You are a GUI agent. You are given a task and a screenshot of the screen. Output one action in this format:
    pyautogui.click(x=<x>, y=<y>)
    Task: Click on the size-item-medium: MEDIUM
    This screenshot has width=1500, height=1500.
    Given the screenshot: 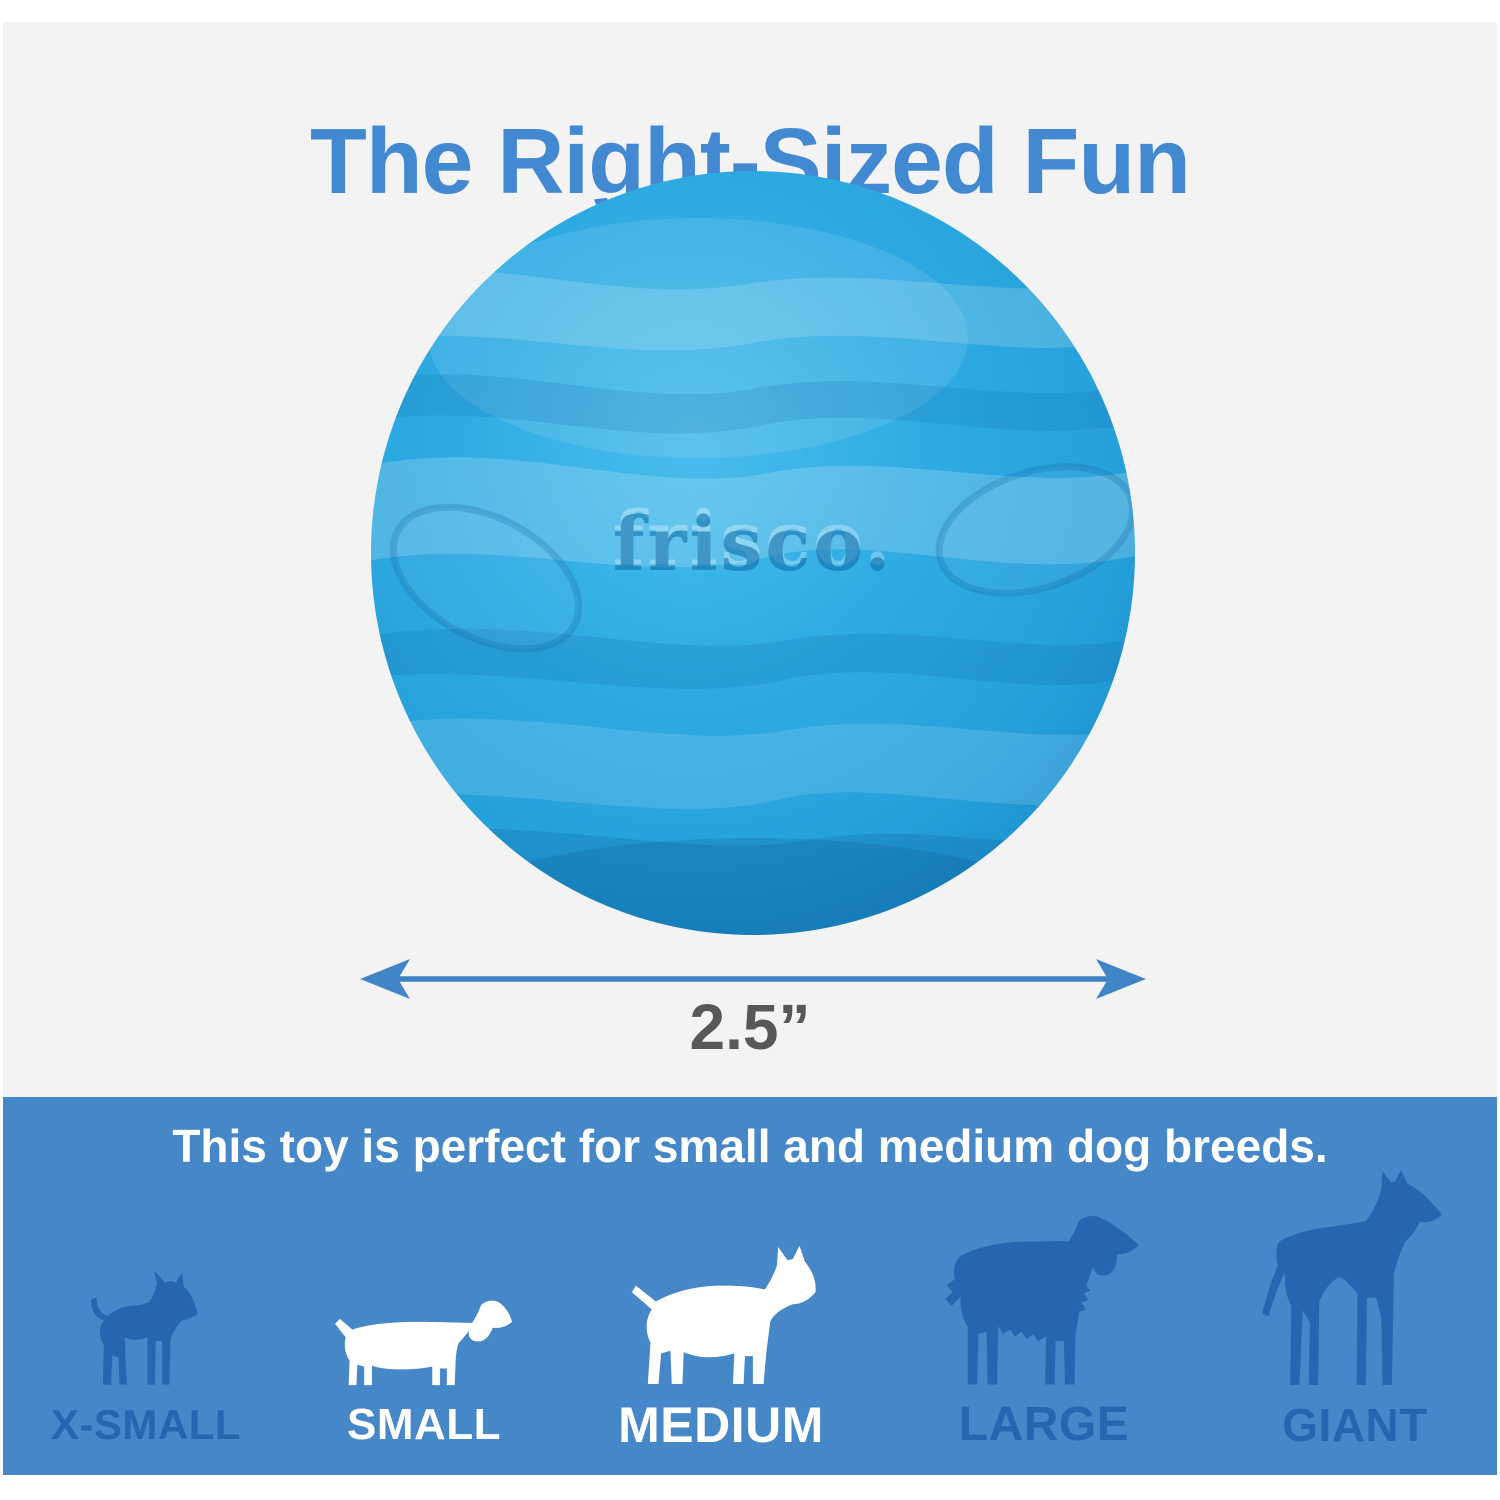 What is the action you would take?
    pyautogui.click(x=721, y=1346)
    